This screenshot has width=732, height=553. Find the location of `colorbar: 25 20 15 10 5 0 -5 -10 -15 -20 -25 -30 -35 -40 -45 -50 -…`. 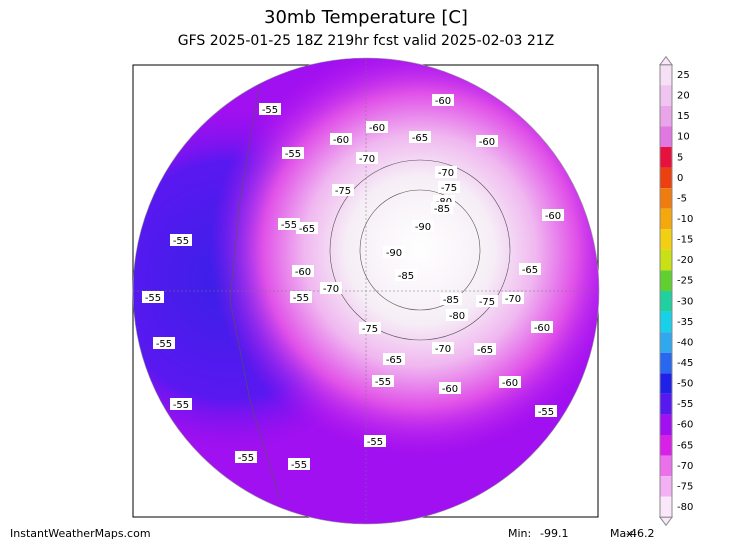

colorbar: 25 20 15 10 5 0 -5 -10 -15 -20 -25 -30 -35 -40 -45 -50 -… is located at coordinates (676, 291).